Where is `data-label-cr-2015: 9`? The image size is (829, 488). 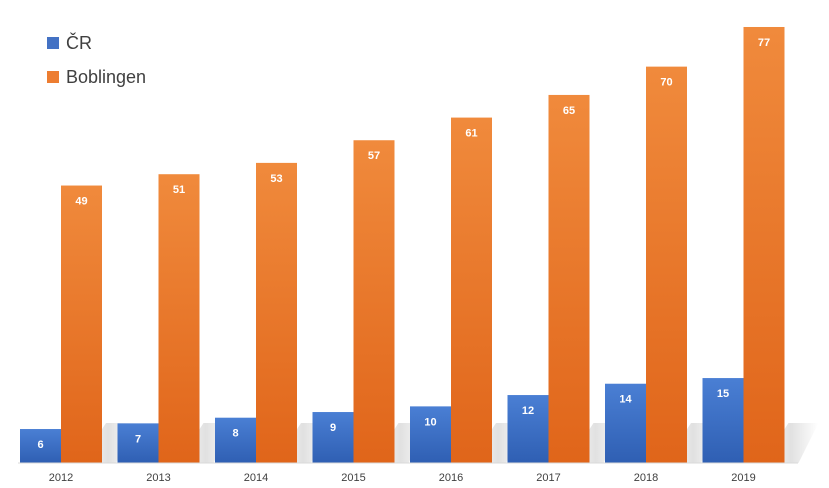 data-label-cr-2015: 9 is located at coordinates (333, 428).